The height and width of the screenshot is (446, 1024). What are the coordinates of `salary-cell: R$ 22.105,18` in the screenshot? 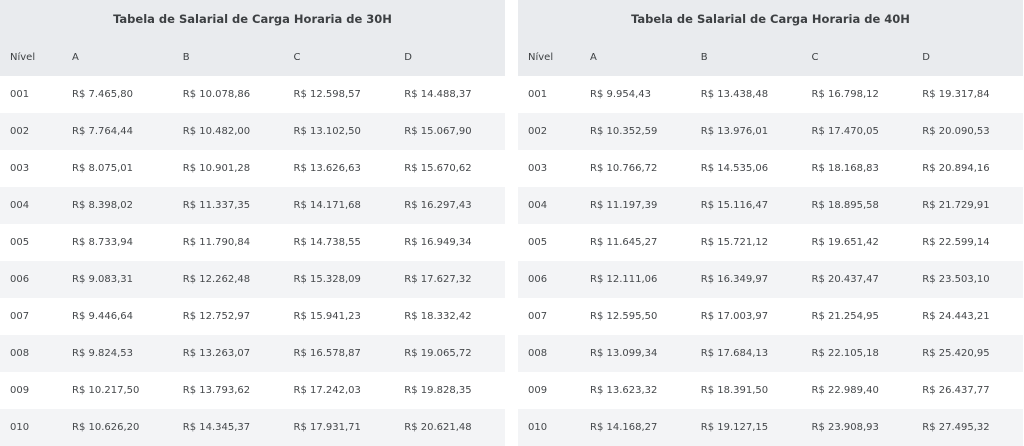 It's located at (857, 353).